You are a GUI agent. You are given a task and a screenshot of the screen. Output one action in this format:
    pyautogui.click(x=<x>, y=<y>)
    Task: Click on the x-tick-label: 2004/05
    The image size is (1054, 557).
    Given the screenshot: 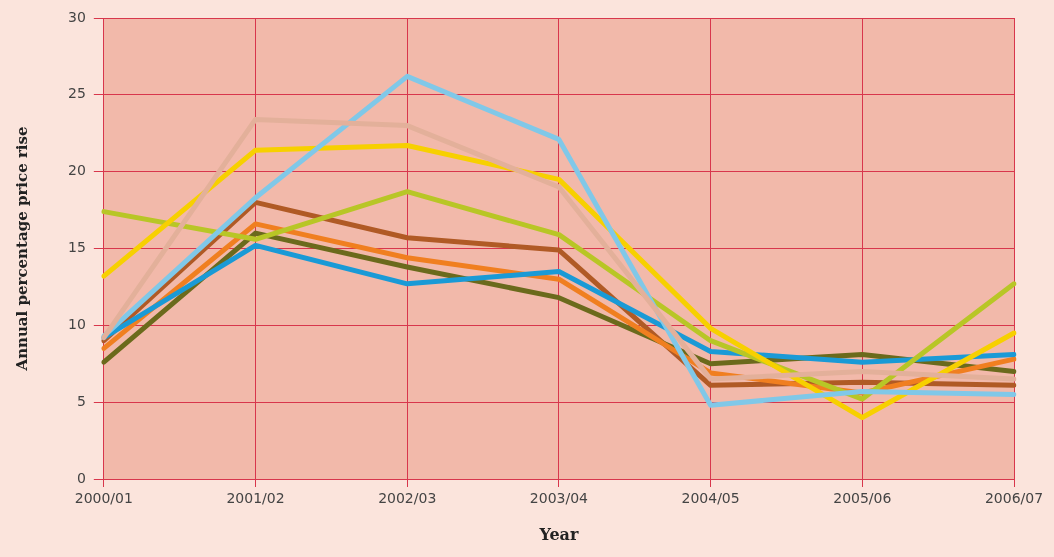 What is the action you would take?
    pyautogui.click(x=710, y=498)
    